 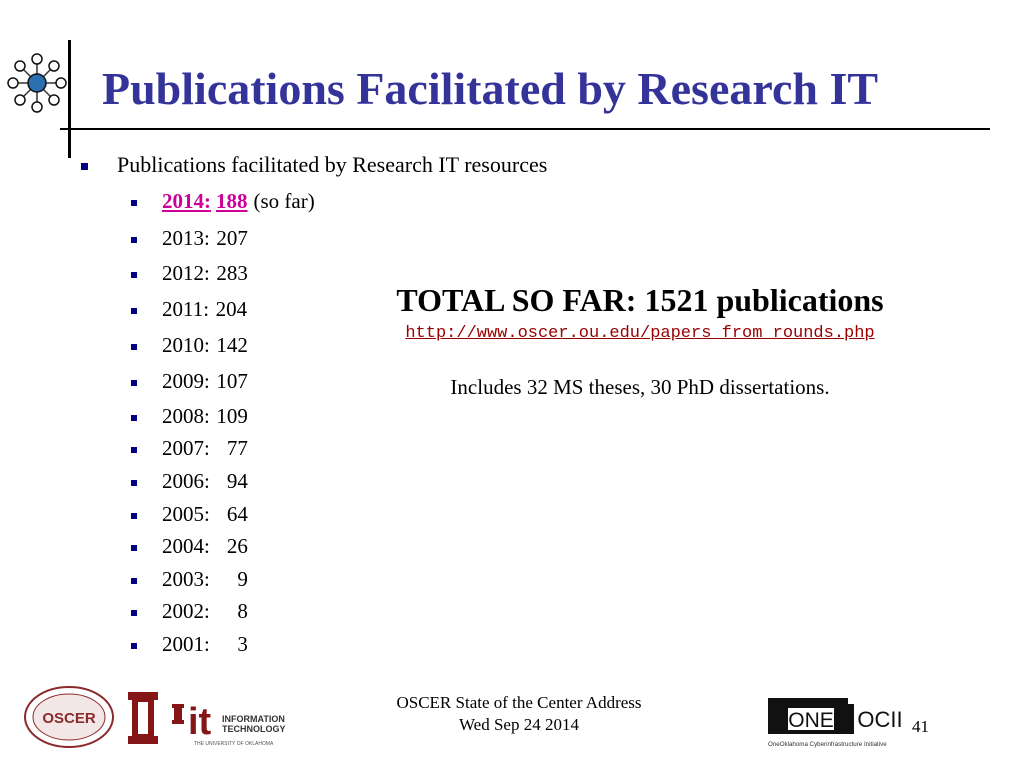 I want to click on year-item: 2003: 9, so click(x=205, y=579).